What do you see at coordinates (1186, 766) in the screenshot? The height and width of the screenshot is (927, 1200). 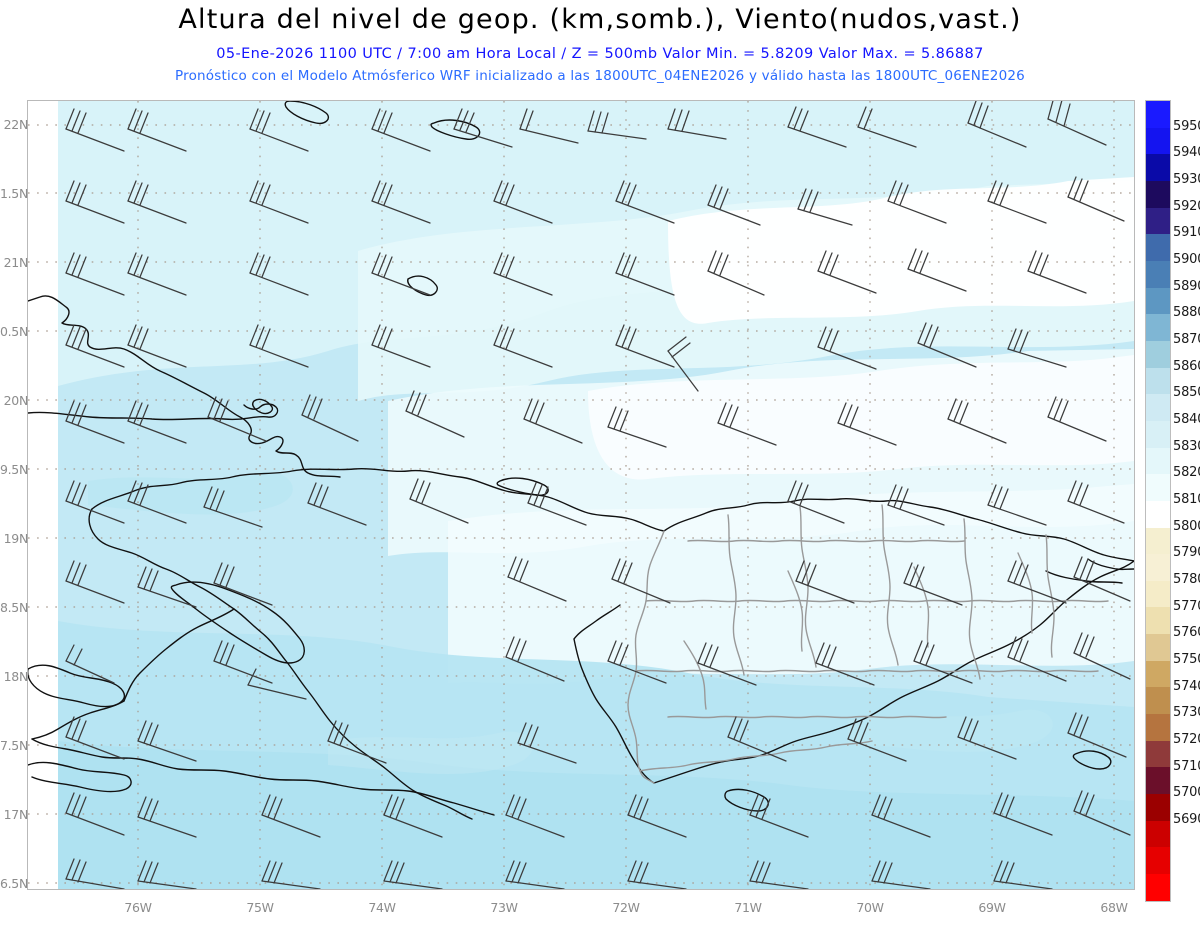 I see `colorbar-tick-5710: 5710` at bounding box center [1186, 766].